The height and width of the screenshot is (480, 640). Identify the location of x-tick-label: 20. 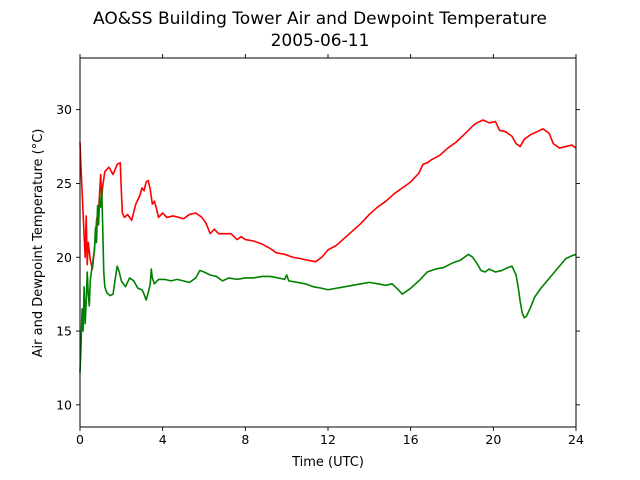
(493, 439).